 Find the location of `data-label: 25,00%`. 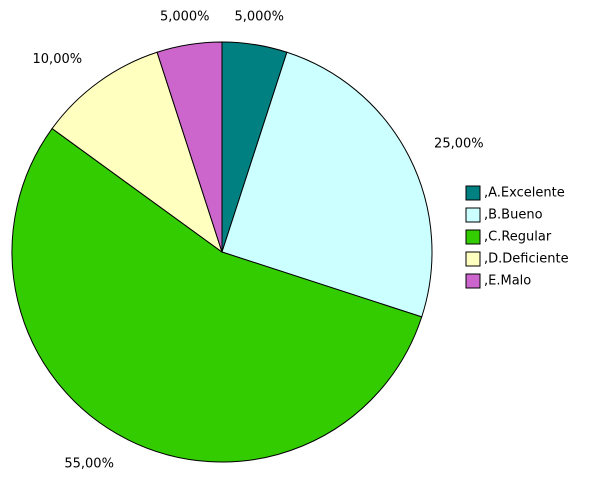

data-label: 25,00% is located at coordinates (459, 143).